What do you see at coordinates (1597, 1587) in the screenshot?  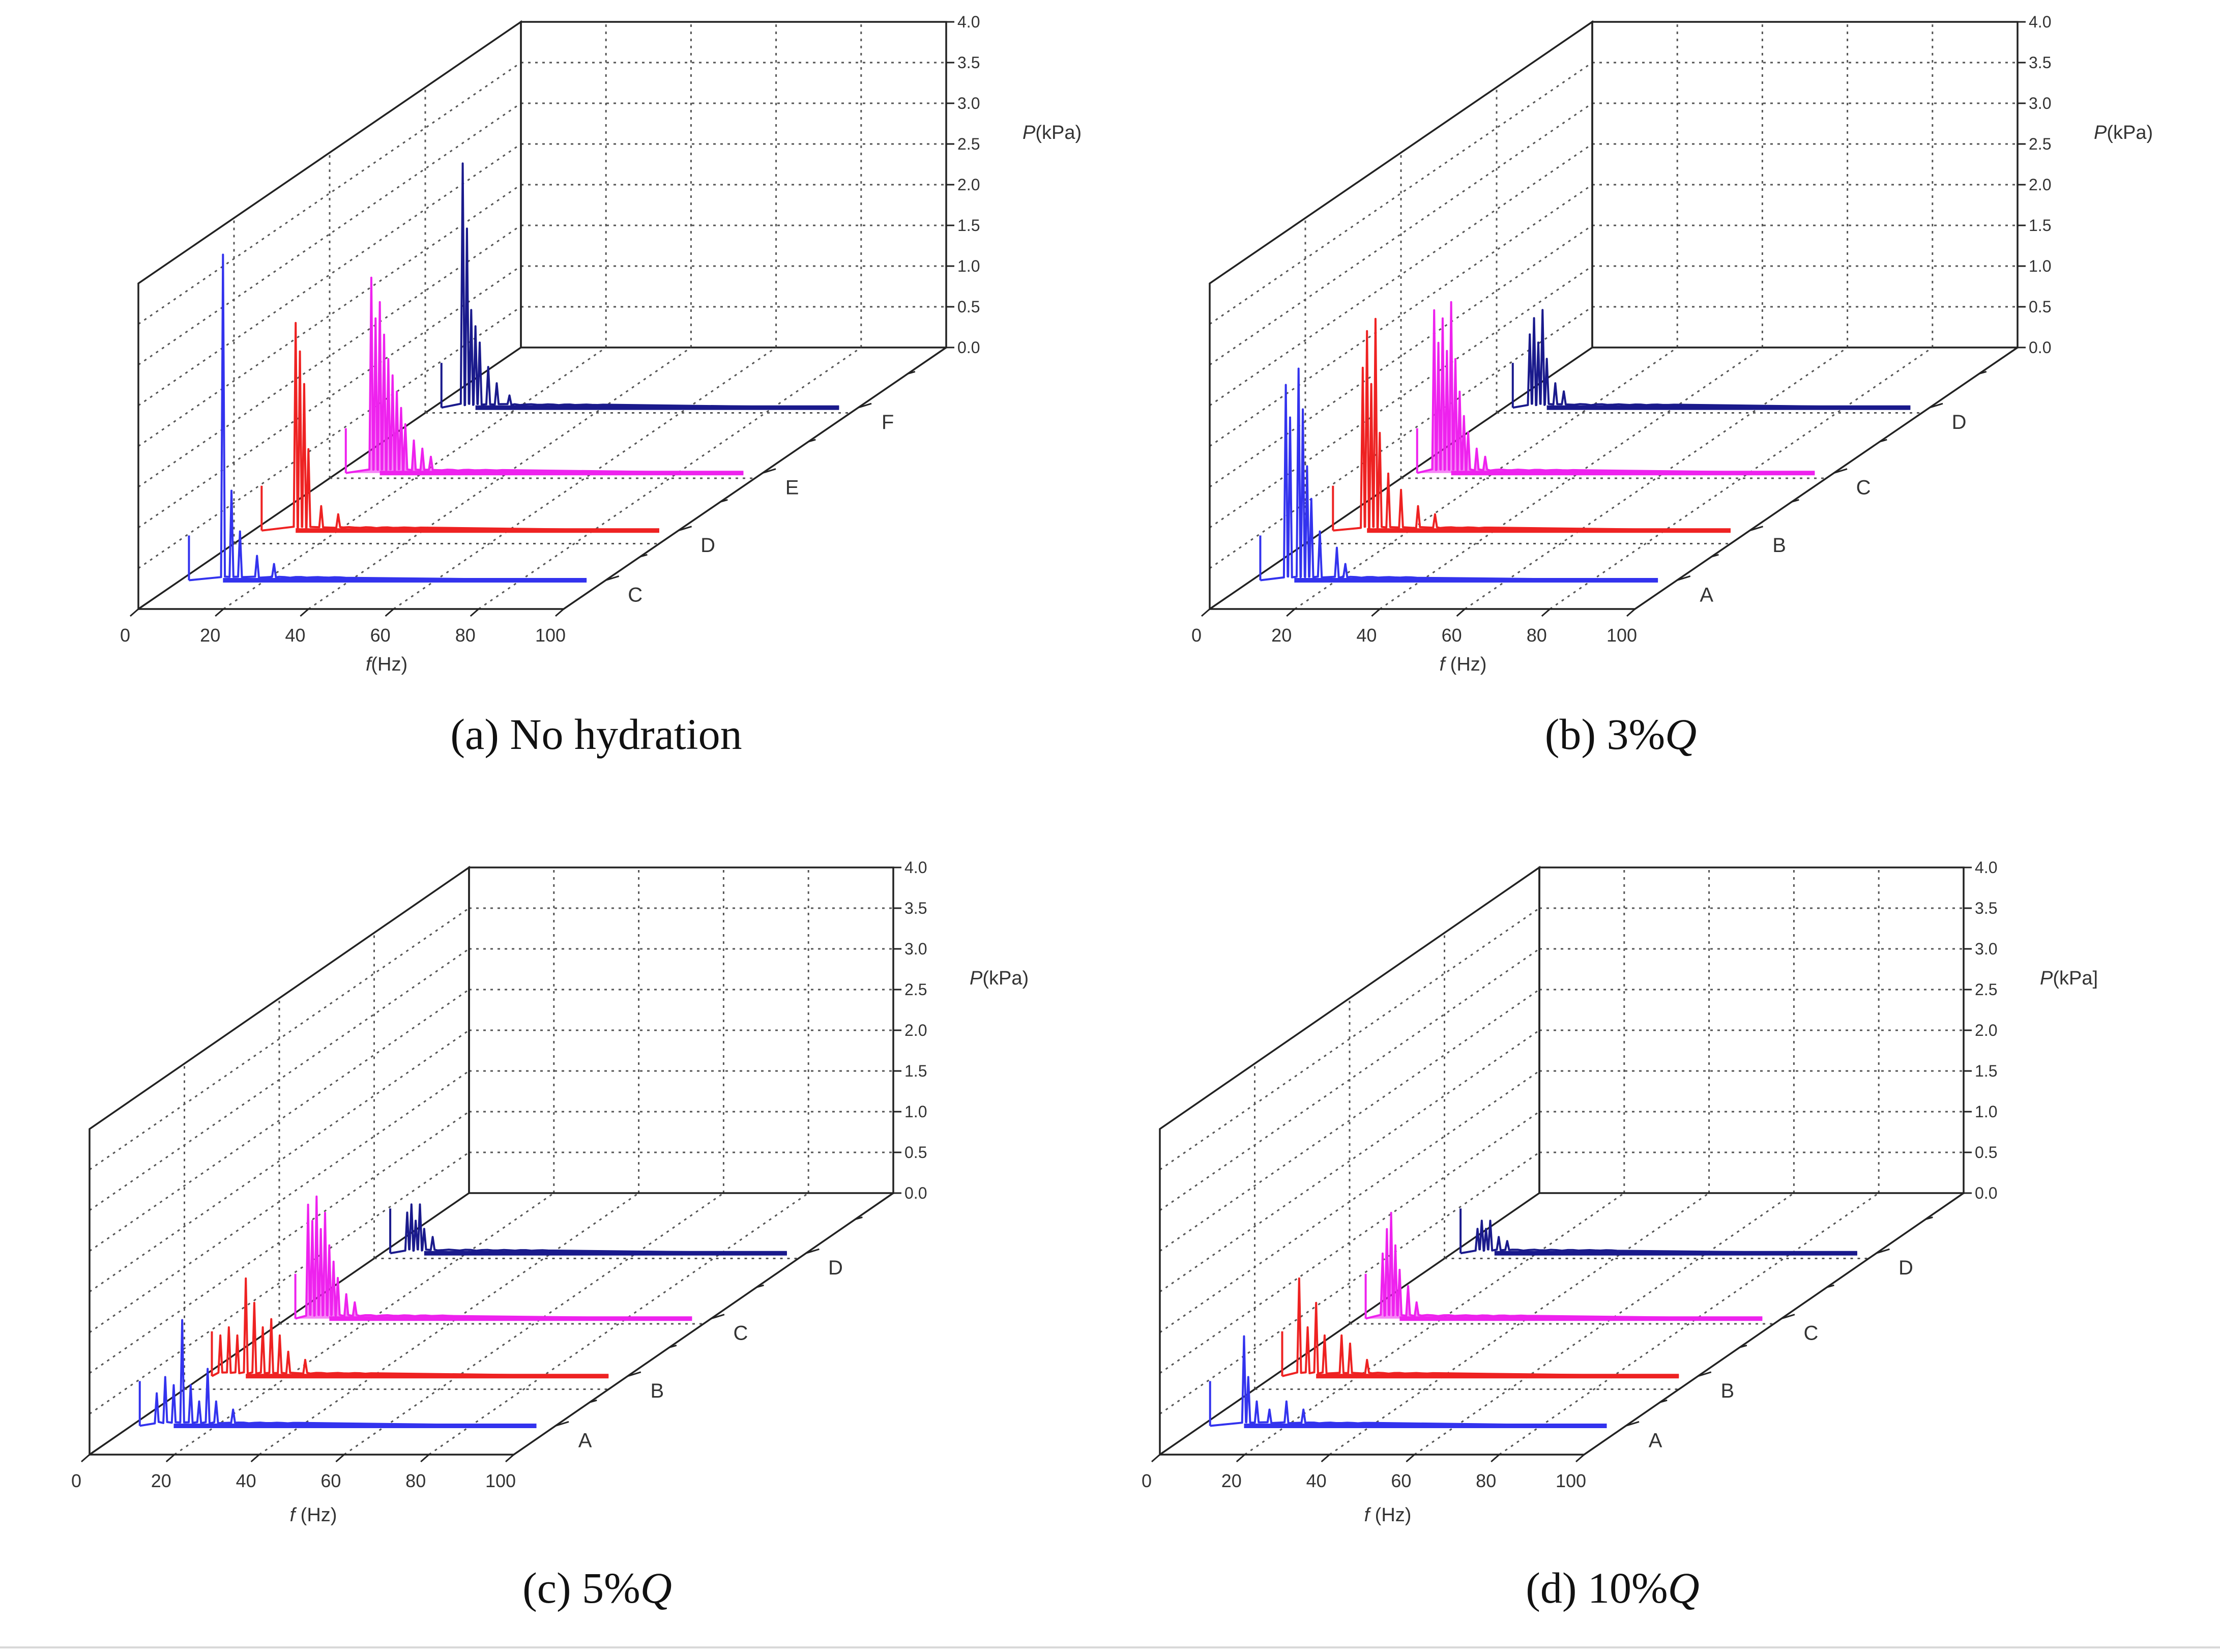 I see `panel-caption-text: (d) 10%` at bounding box center [1597, 1587].